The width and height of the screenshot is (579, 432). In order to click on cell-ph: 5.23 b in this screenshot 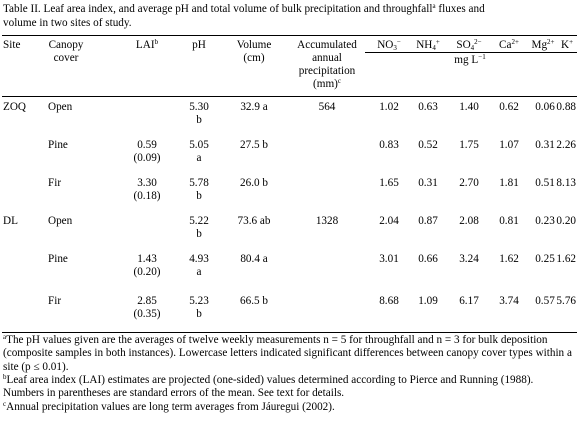, I will do `click(199, 308)`.